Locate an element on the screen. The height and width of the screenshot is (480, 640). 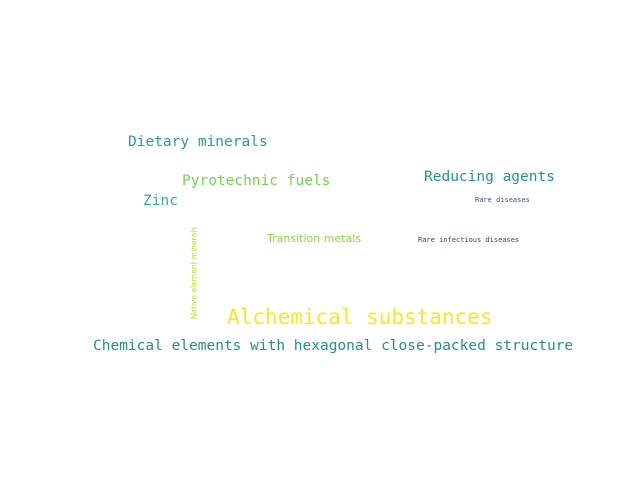
word-rare-diseases: Rare diseases is located at coordinates (502, 200).